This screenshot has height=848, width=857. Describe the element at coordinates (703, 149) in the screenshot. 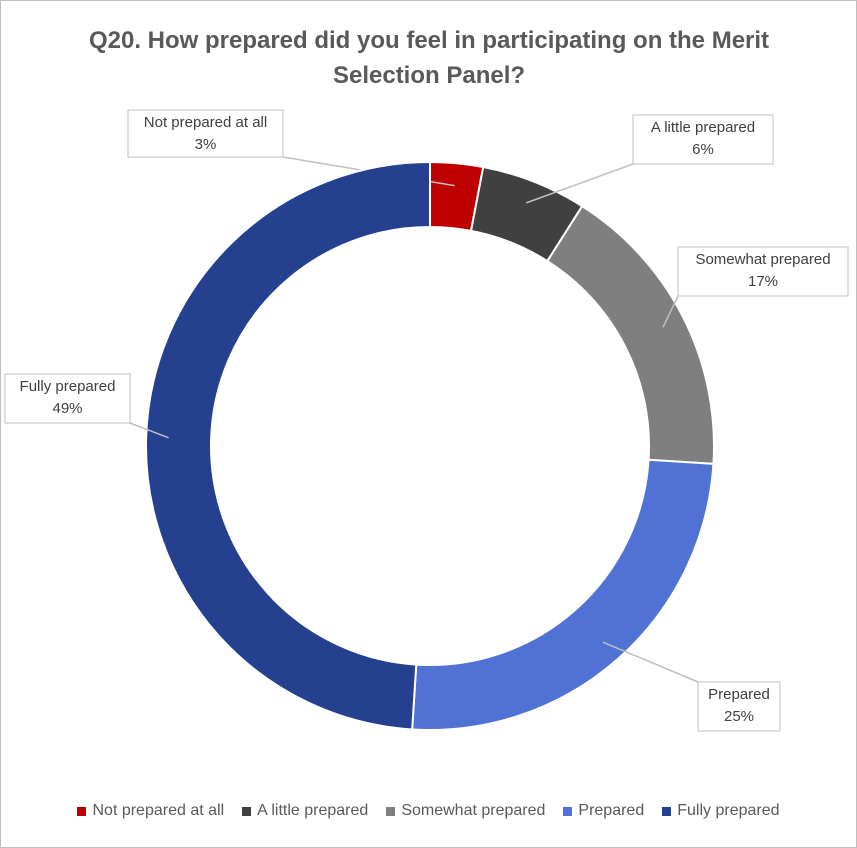

I see `callout-value: 6%` at that location.